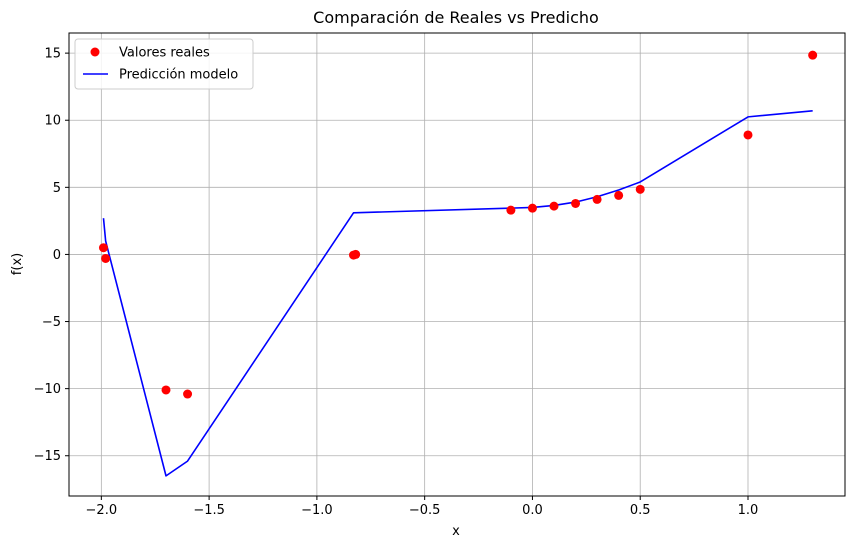 This screenshot has height=548, width=853. What do you see at coordinates (209, 510) in the screenshot?
I see `x-tick-label: −1.5` at bounding box center [209, 510].